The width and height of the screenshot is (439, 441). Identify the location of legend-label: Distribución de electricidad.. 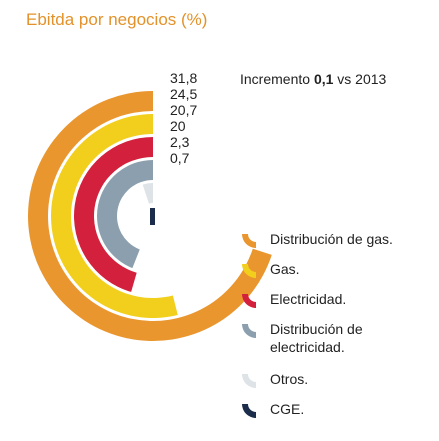
(316, 338).